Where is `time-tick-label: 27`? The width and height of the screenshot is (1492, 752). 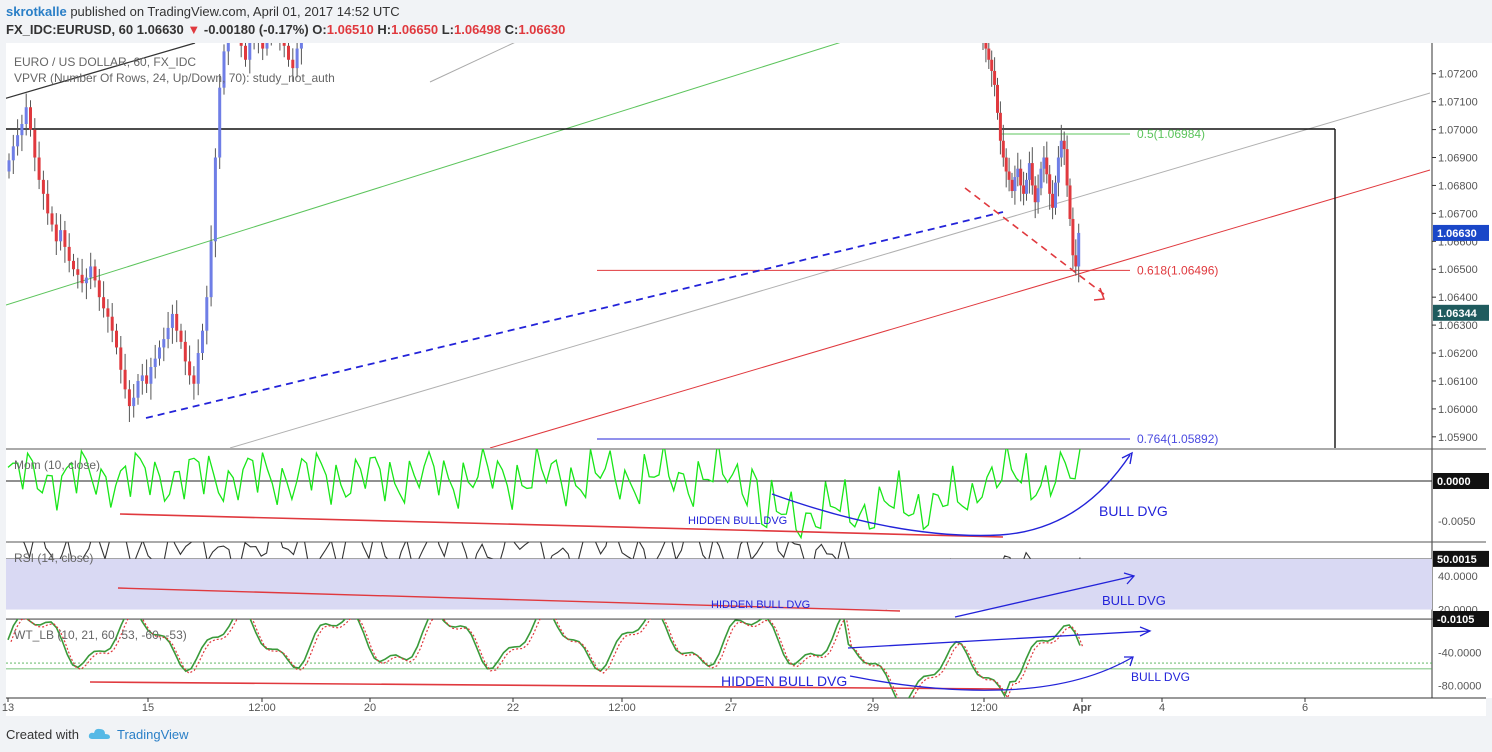 time-tick-label: 27 is located at coordinates (731, 708).